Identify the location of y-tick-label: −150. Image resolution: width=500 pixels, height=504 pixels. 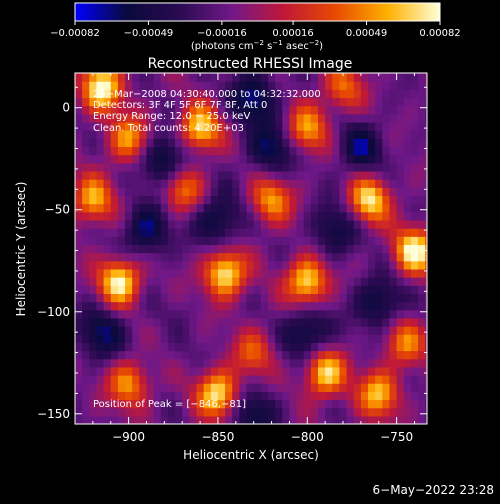
(53, 414).